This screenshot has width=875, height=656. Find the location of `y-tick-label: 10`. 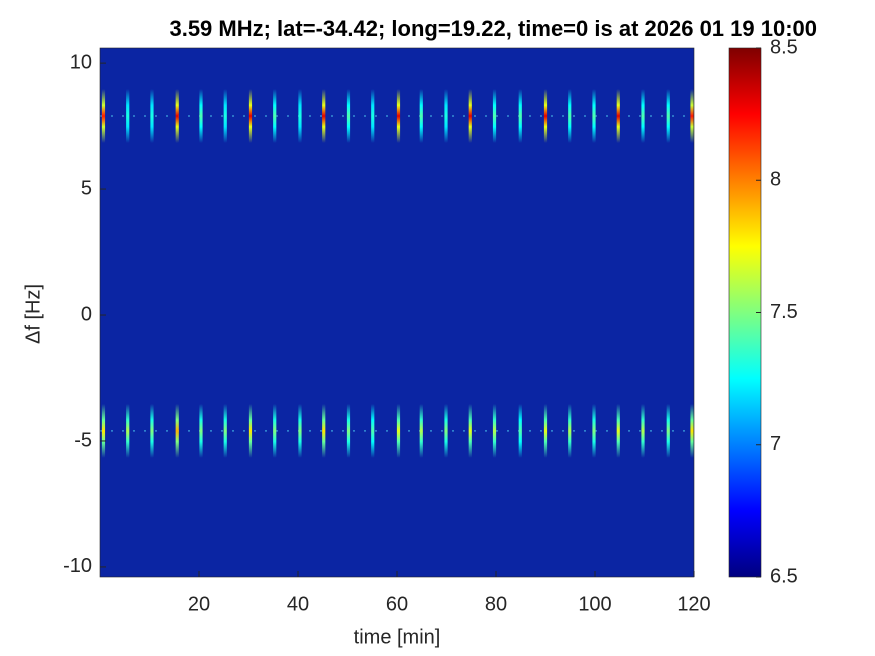

y-tick-label: 10 is located at coordinates (81, 62).